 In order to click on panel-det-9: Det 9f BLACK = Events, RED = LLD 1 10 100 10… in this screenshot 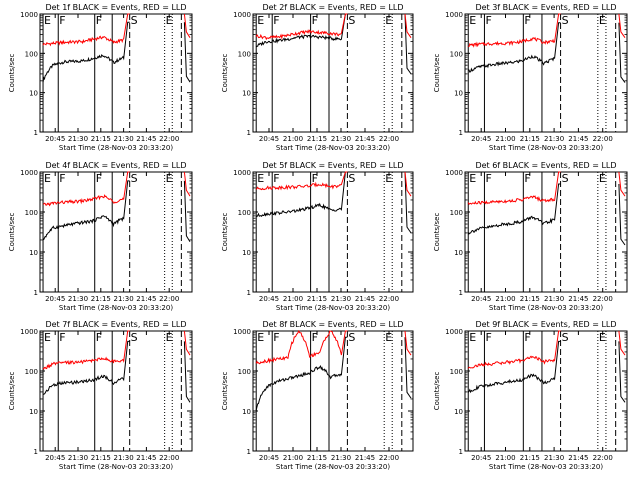, I will do `click(530, 395)`.